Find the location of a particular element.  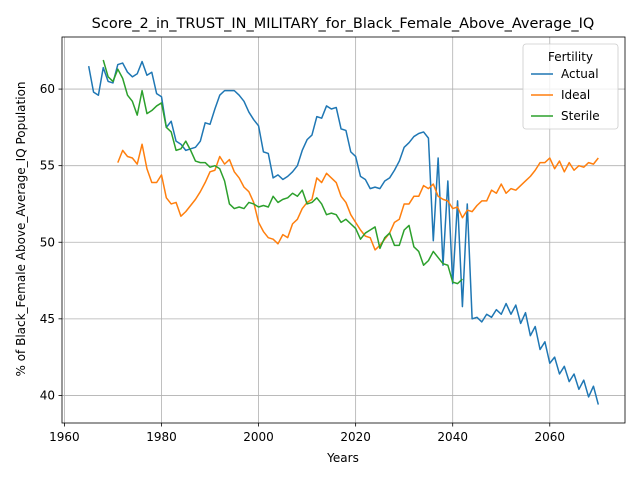

x-tick-label: 2040 is located at coordinates (452, 437).